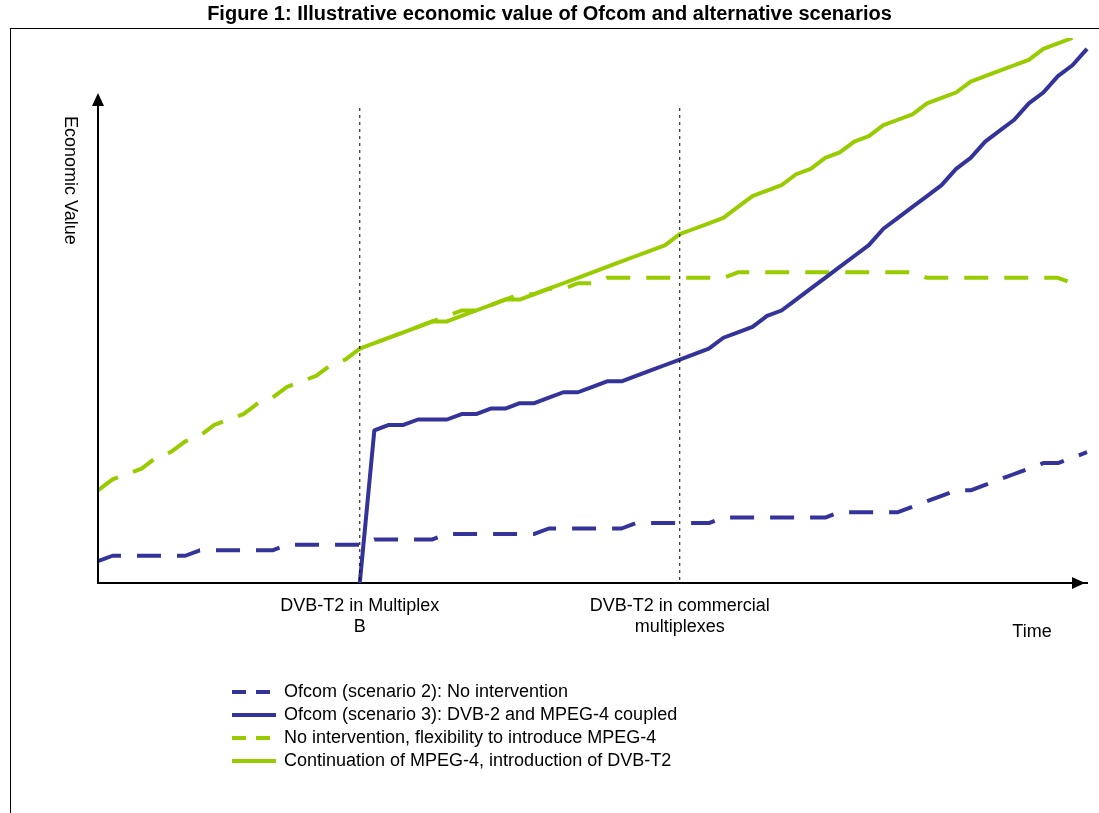 The image size is (1099, 813). What do you see at coordinates (470, 737) in the screenshot?
I see `legend-label: No intervention, flexibility to introduce MPEG-4` at bounding box center [470, 737].